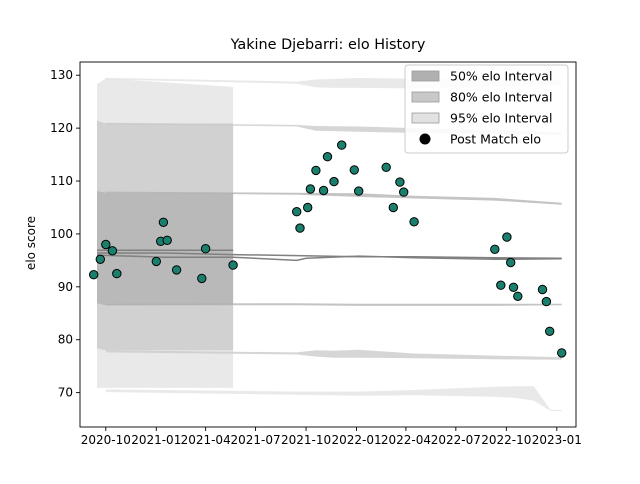 The width and height of the screenshot is (640, 484). Describe the element at coordinates (65, 340) in the screenshot. I see `y-tick-label-1: 80` at that location.